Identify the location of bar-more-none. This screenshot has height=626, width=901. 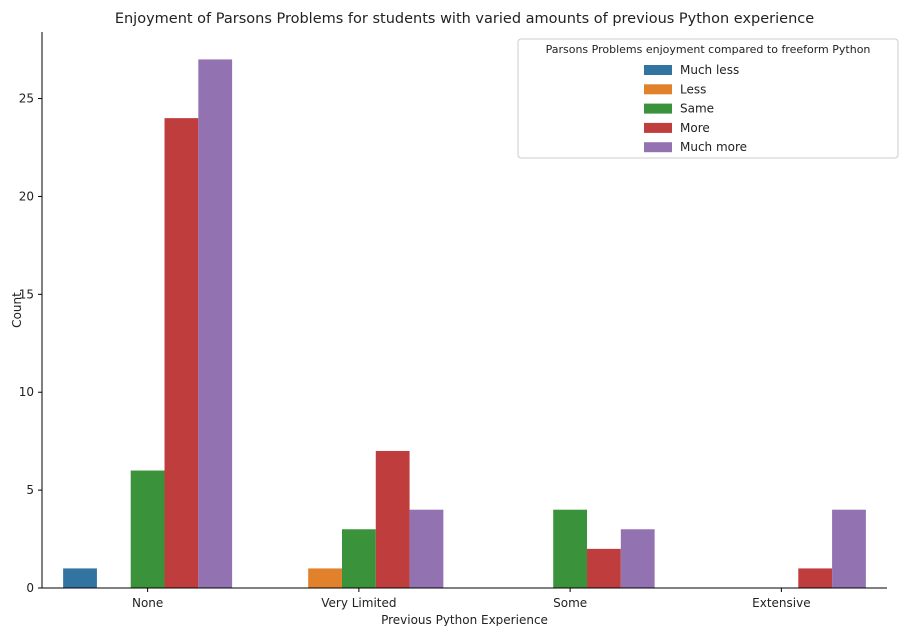
(181, 353).